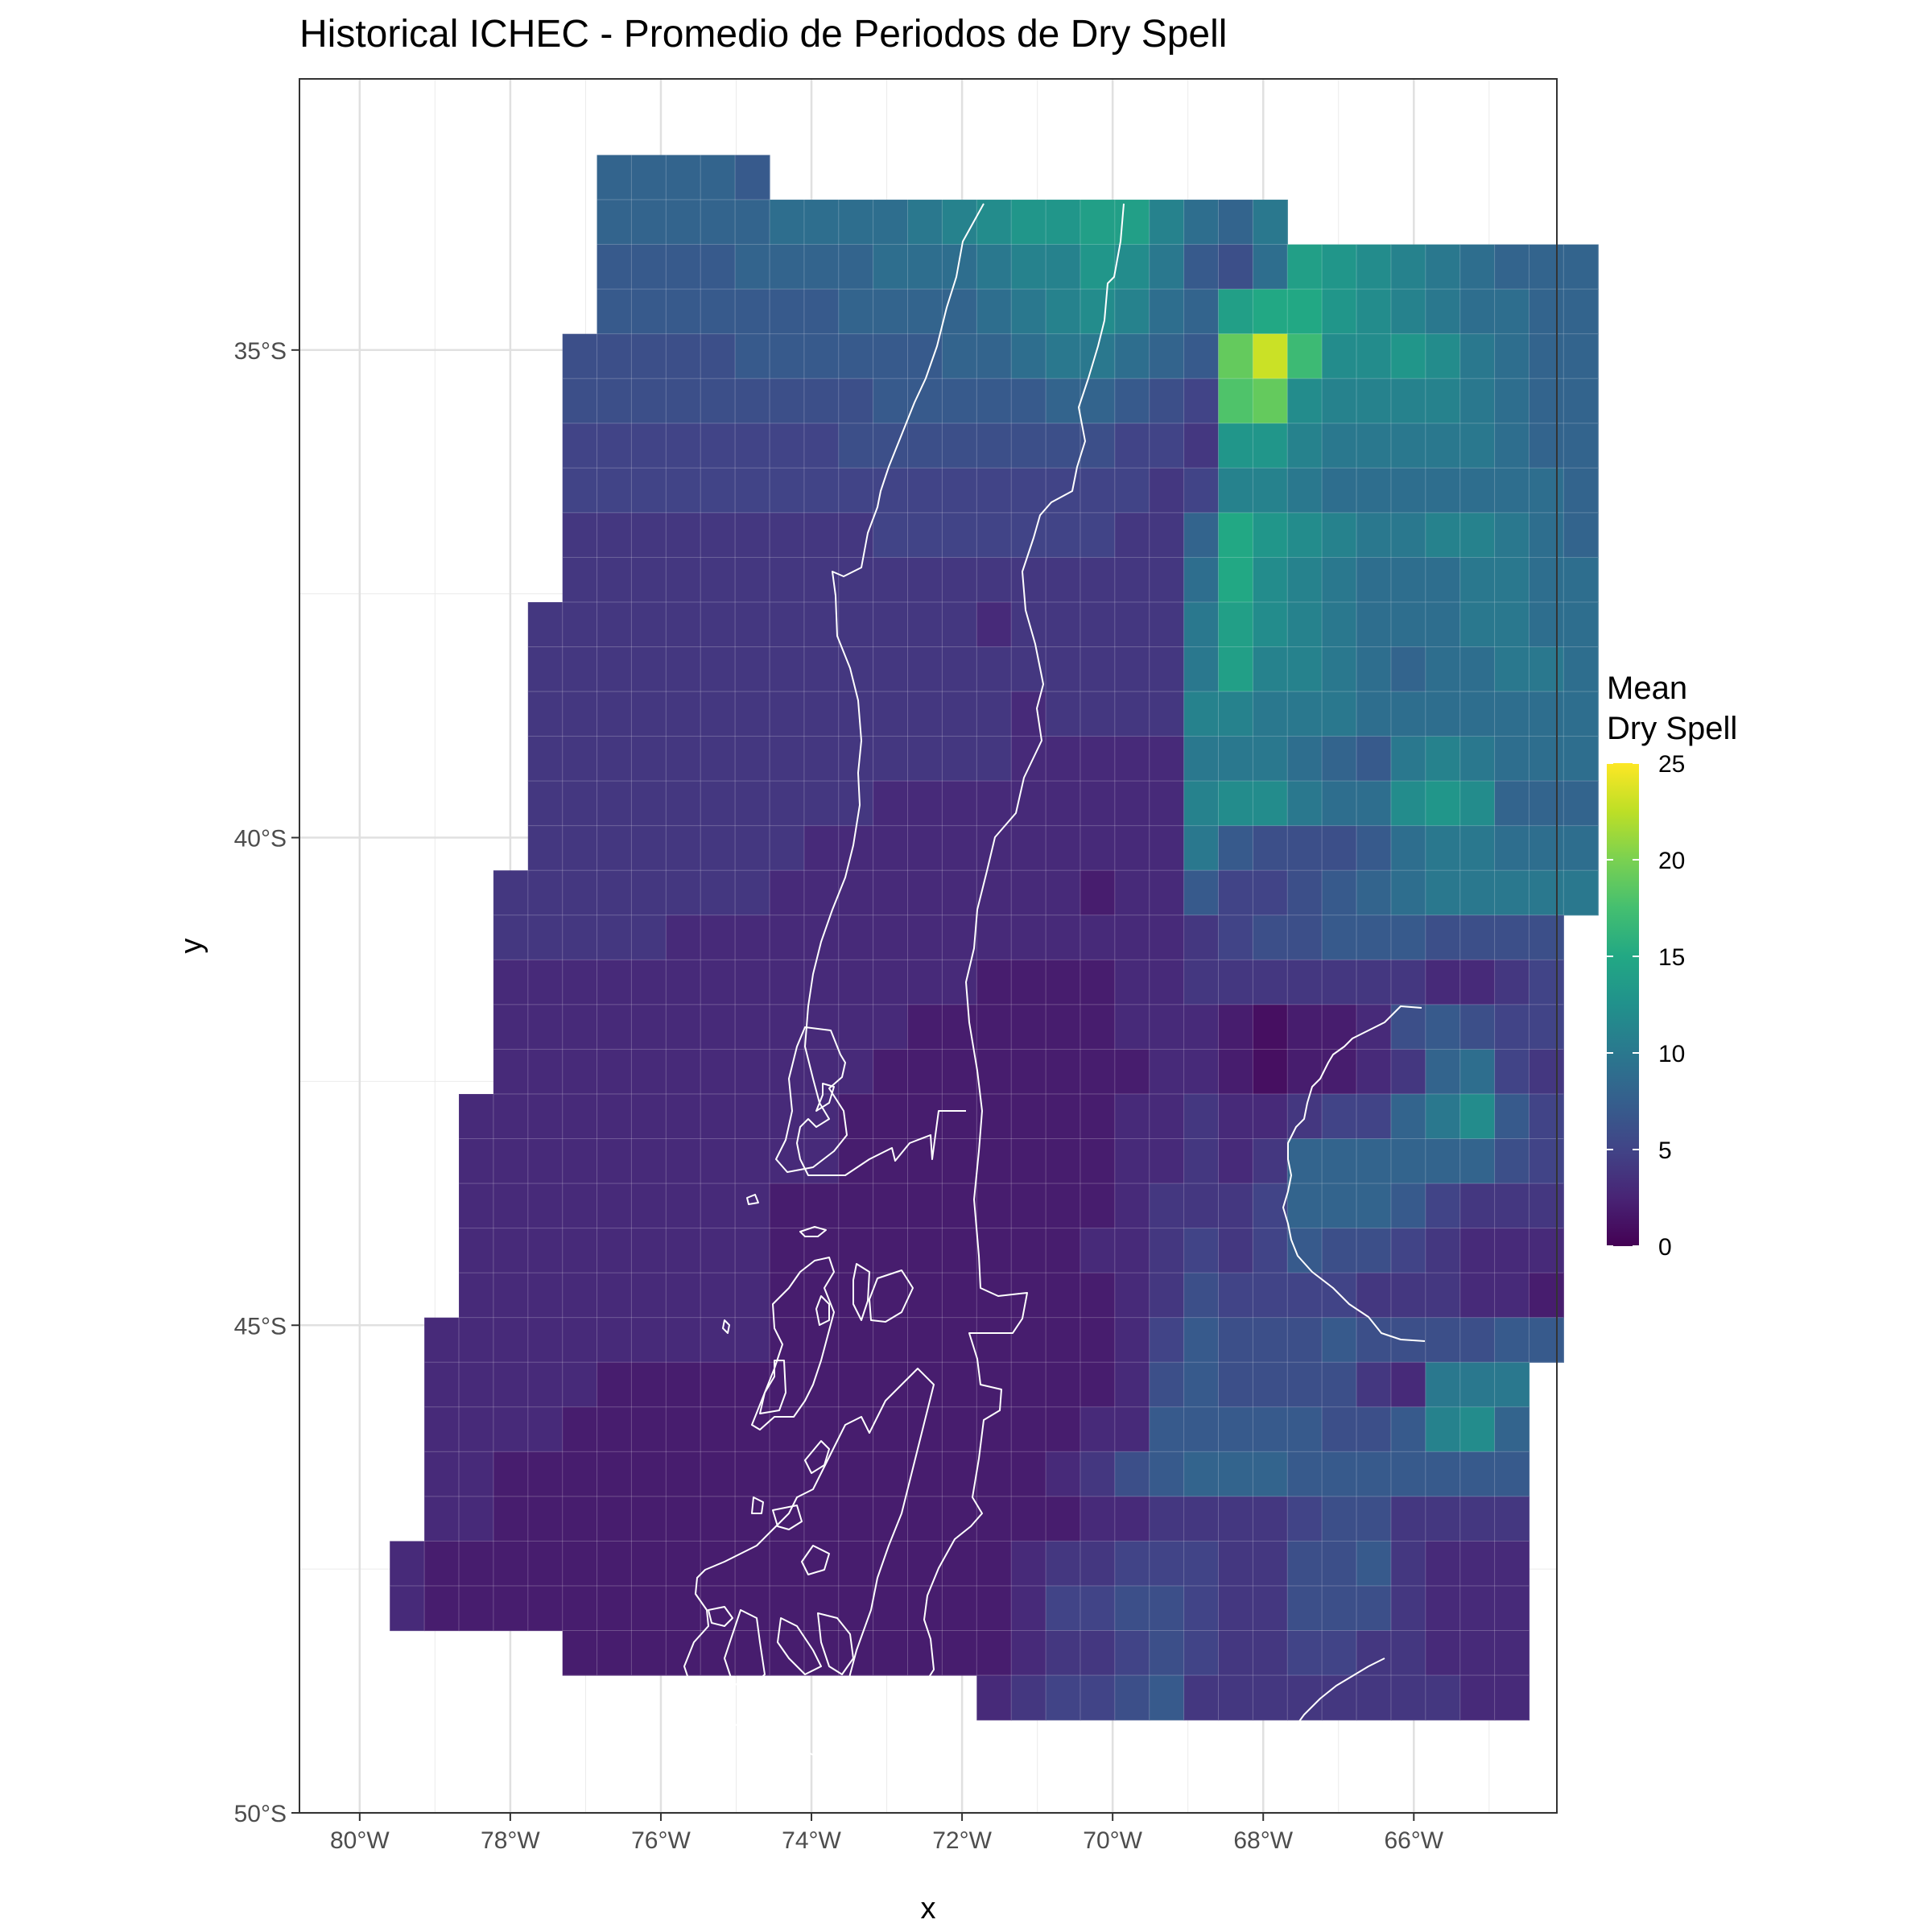 This screenshot has width=1932, height=1932. What do you see at coordinates (1665, 1247) in the screenshot?
I see `colorbar-tick-label: 0` at bounding box center [1665, 1247].